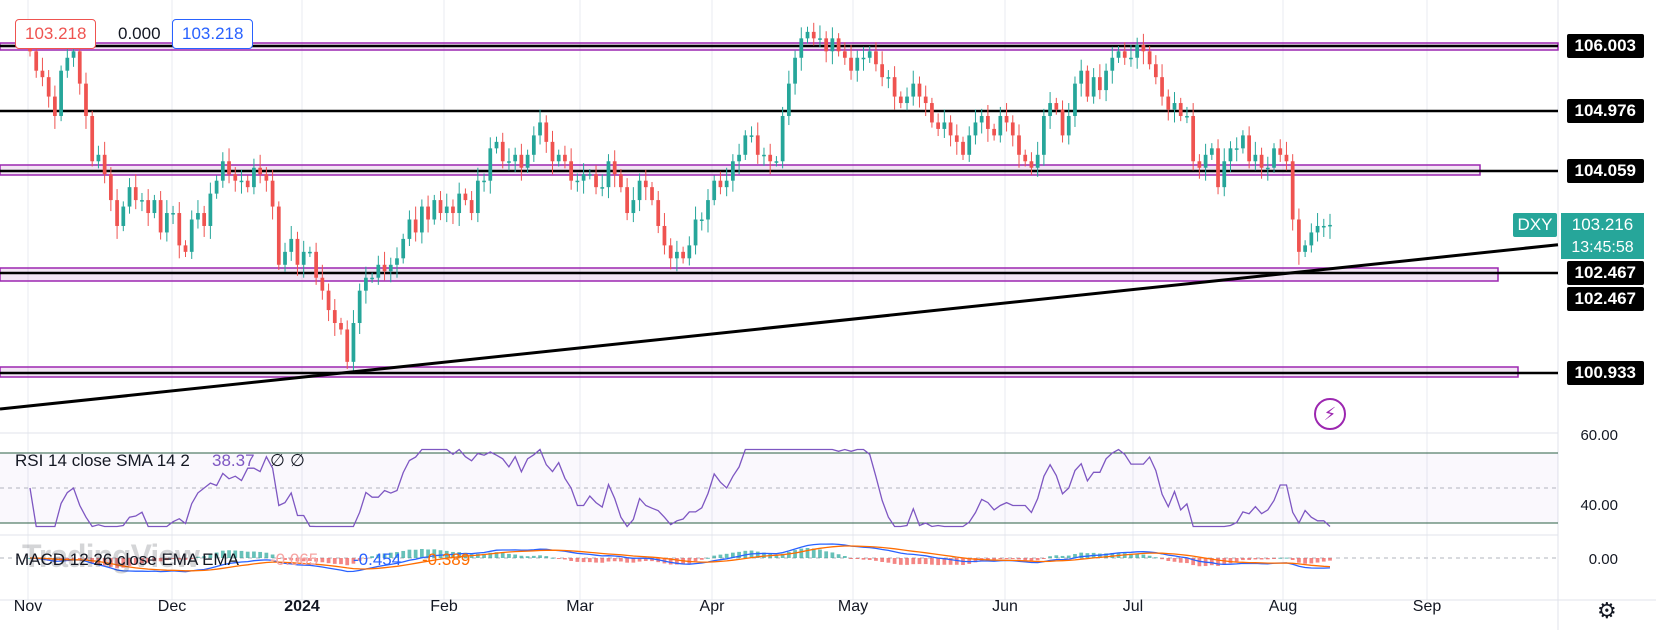 This screenshot has height=630, width=1656. I want to click on level-label: 106.003, so click(1605, 46).